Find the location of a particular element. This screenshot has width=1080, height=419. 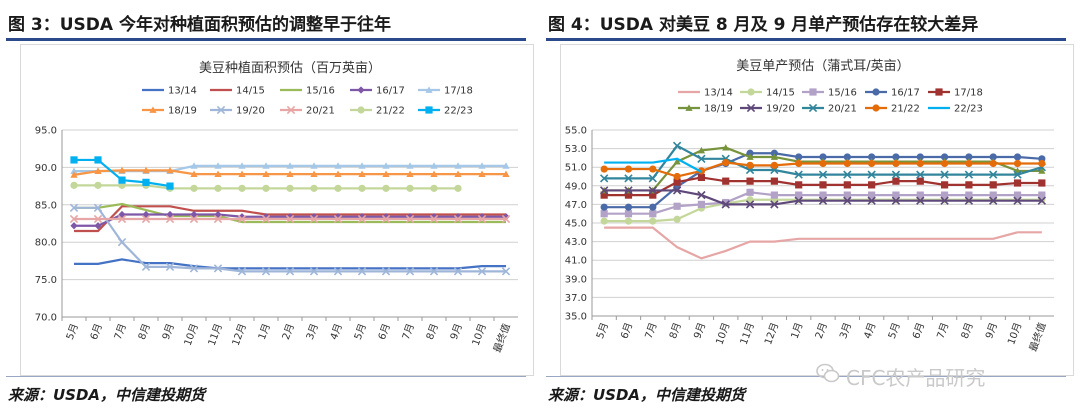

legend-label: 19/20 is located at coordinates (250, 111).